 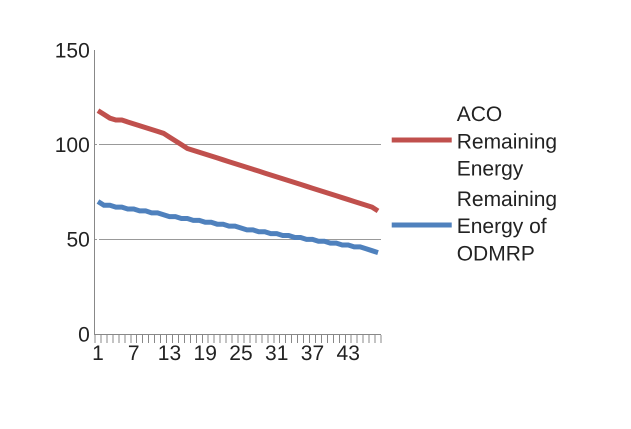 I want to click on x-tick-label: 31, so click(x=276, y=354).